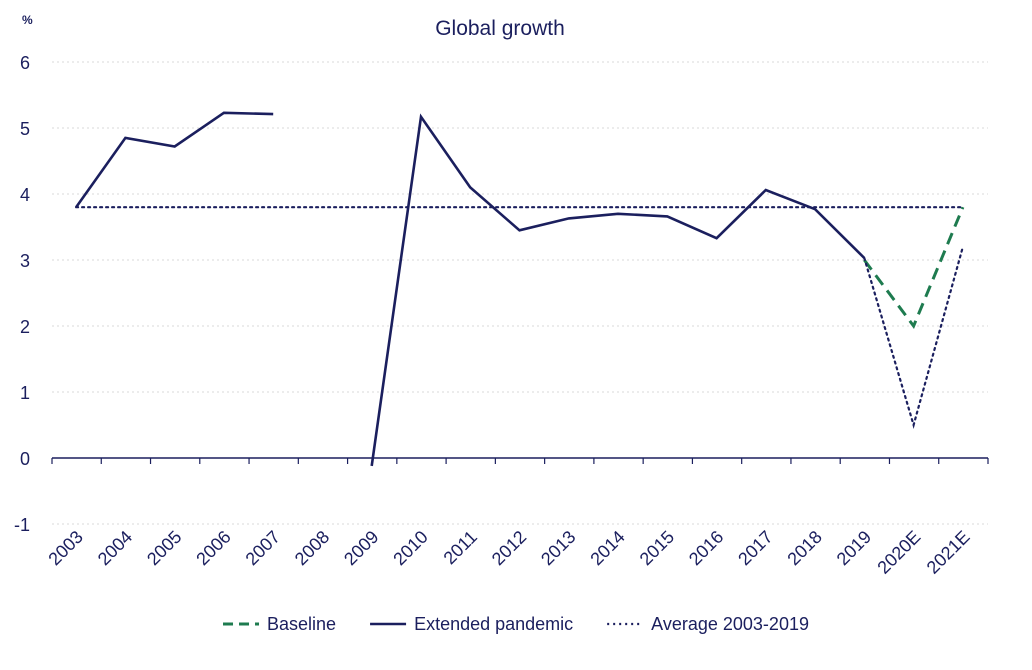 This screenshot has width=1032, height=670. What do you see at coordinates (213, 548) in the screenshot?
I see `x-tick-label: 2006` at bounding box center [213, 548].